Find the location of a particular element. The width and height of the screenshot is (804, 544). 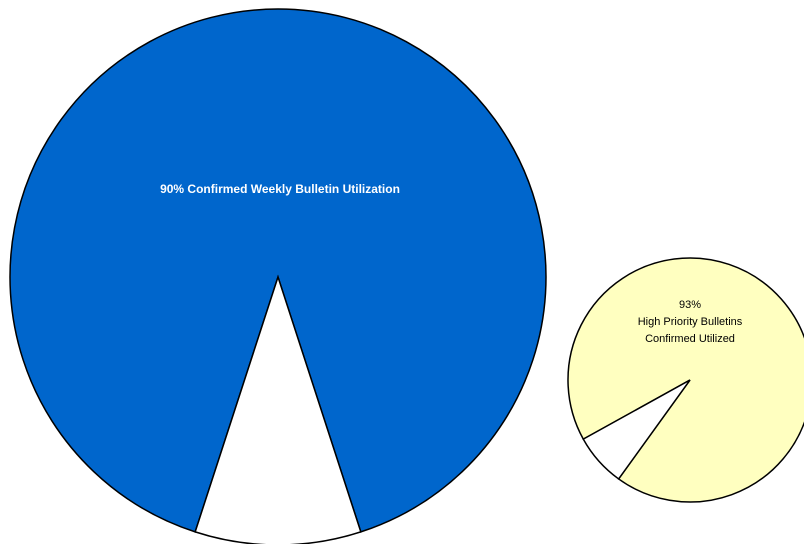

slice-label-line: Confirmed Utilized is located at coordinates (690, 339).